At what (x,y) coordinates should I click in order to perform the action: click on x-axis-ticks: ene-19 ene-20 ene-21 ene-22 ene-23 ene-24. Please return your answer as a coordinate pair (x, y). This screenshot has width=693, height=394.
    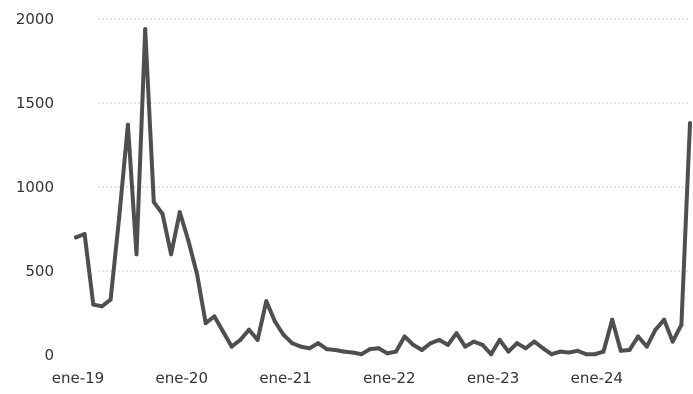
    Looking at the image, I should click on (337, 378).